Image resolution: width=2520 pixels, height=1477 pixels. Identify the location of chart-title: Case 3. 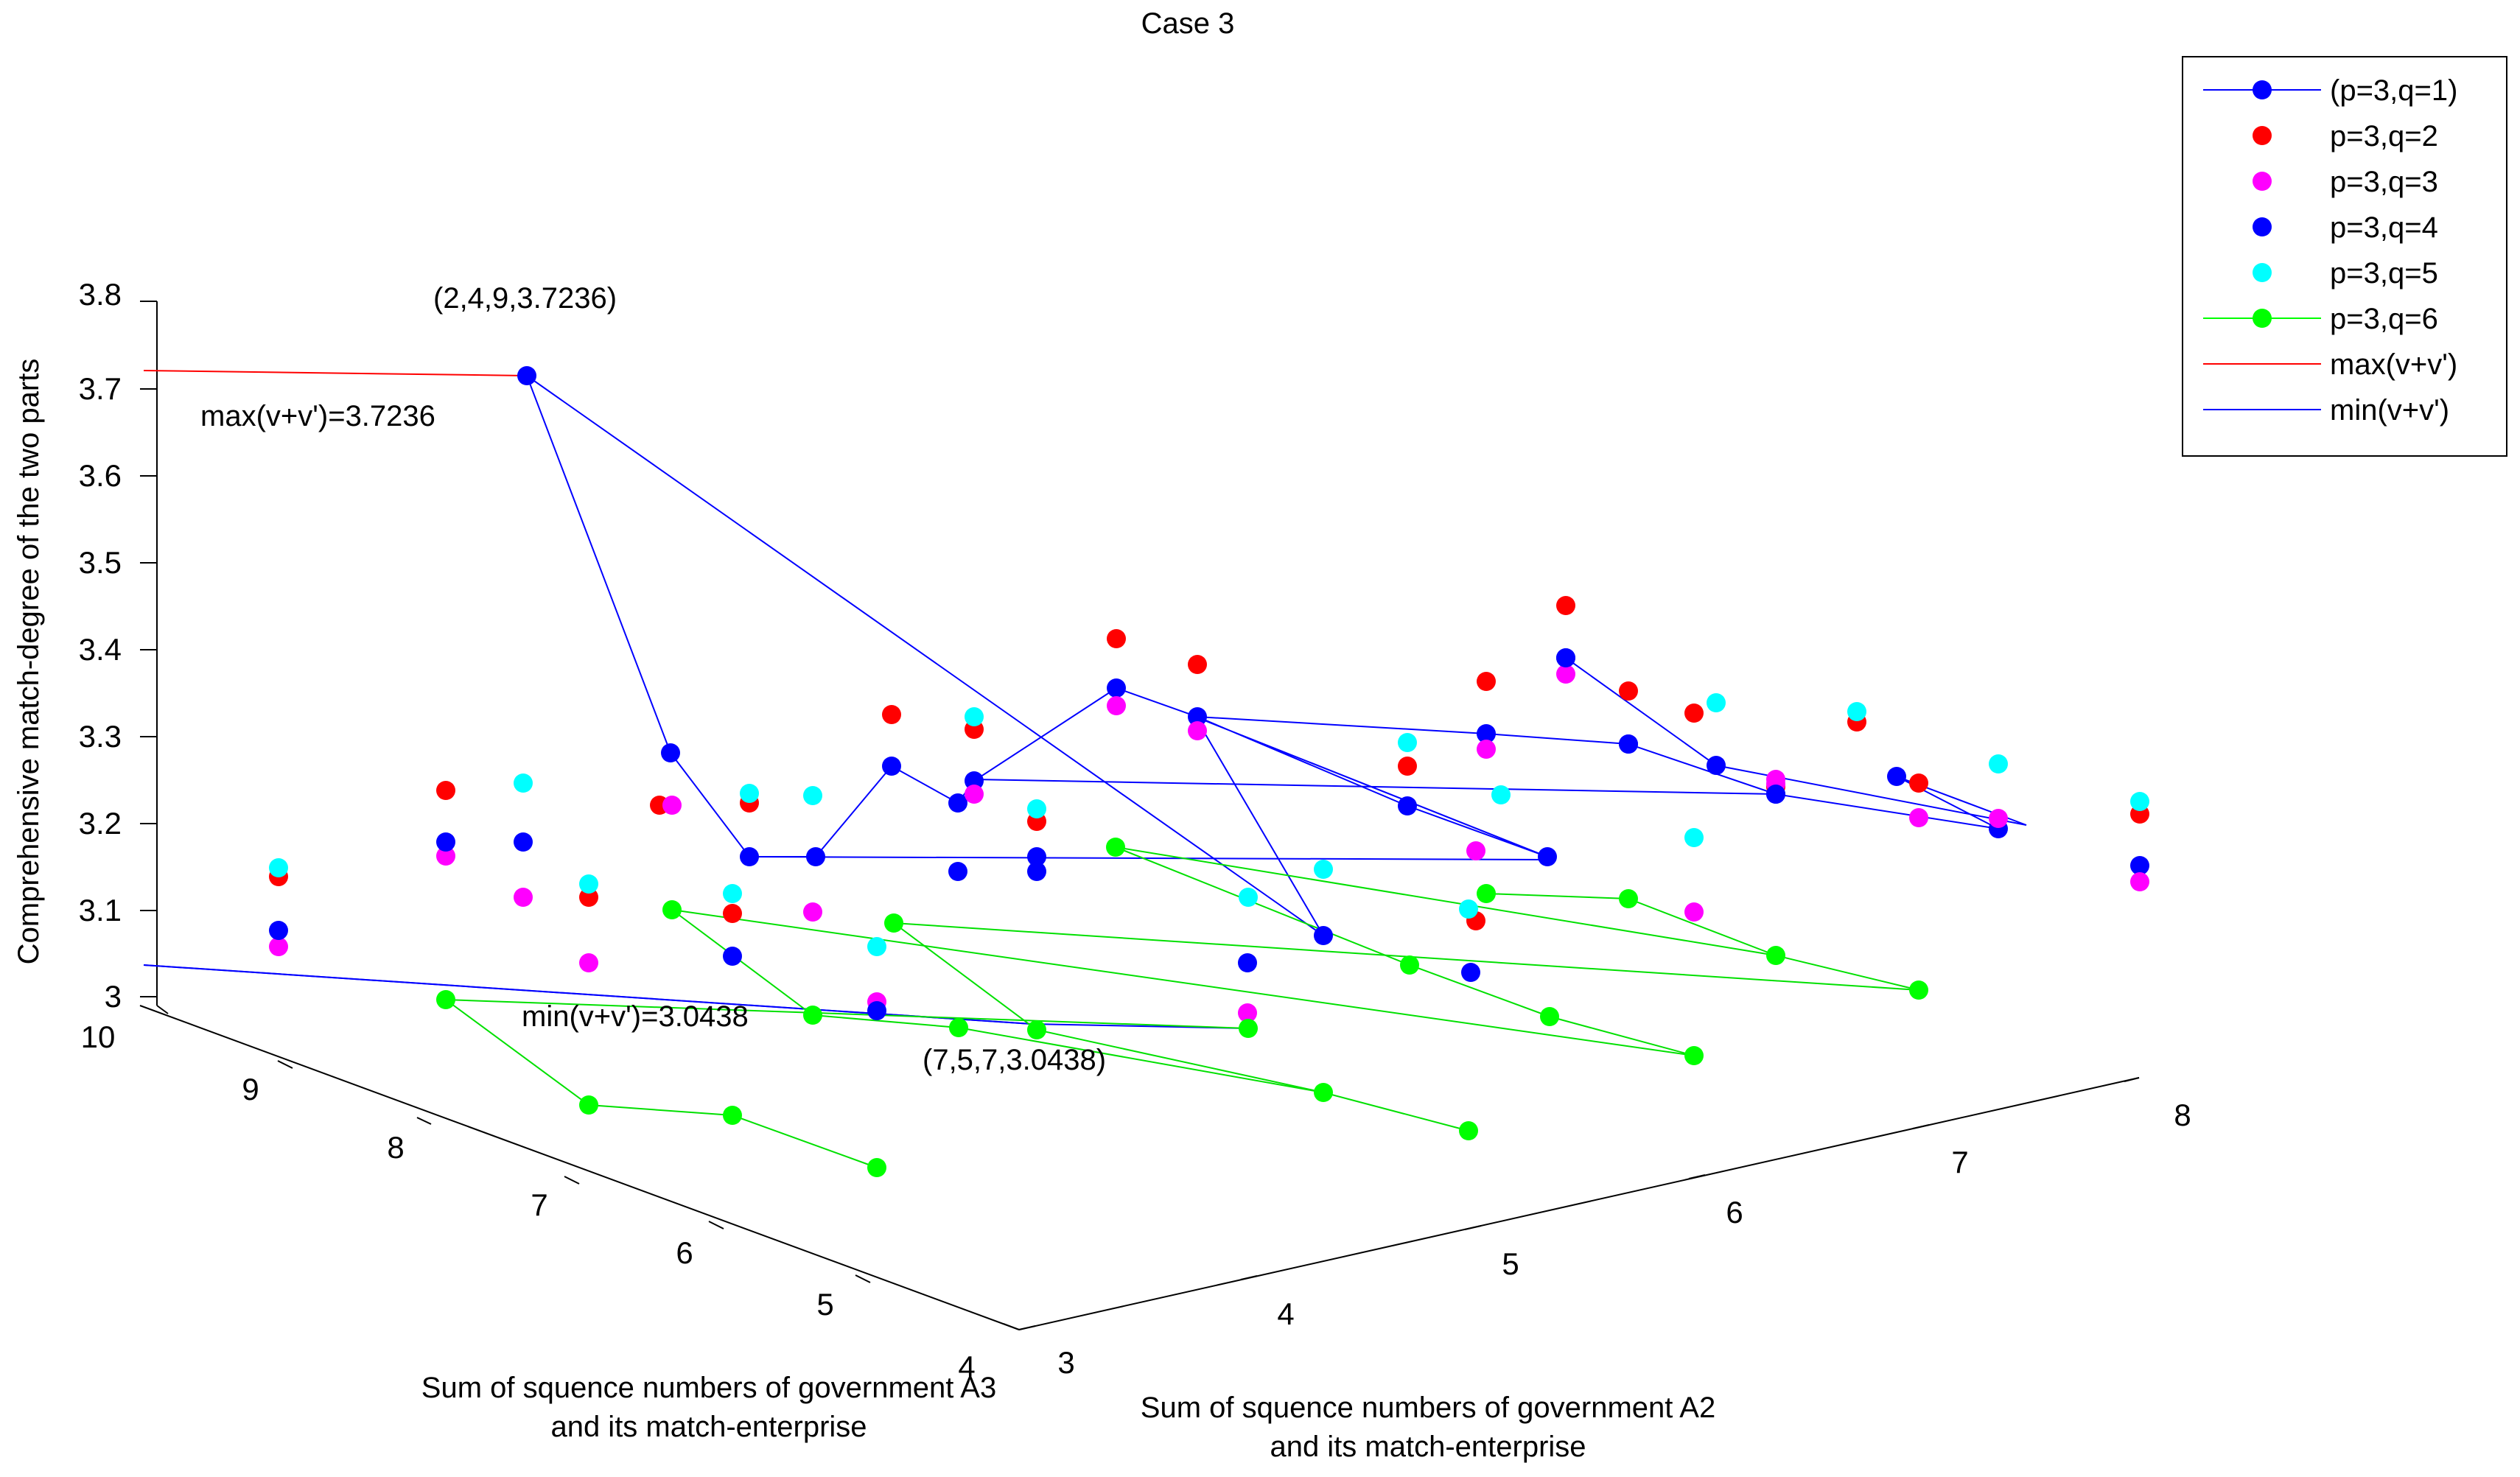
(1188, 24).